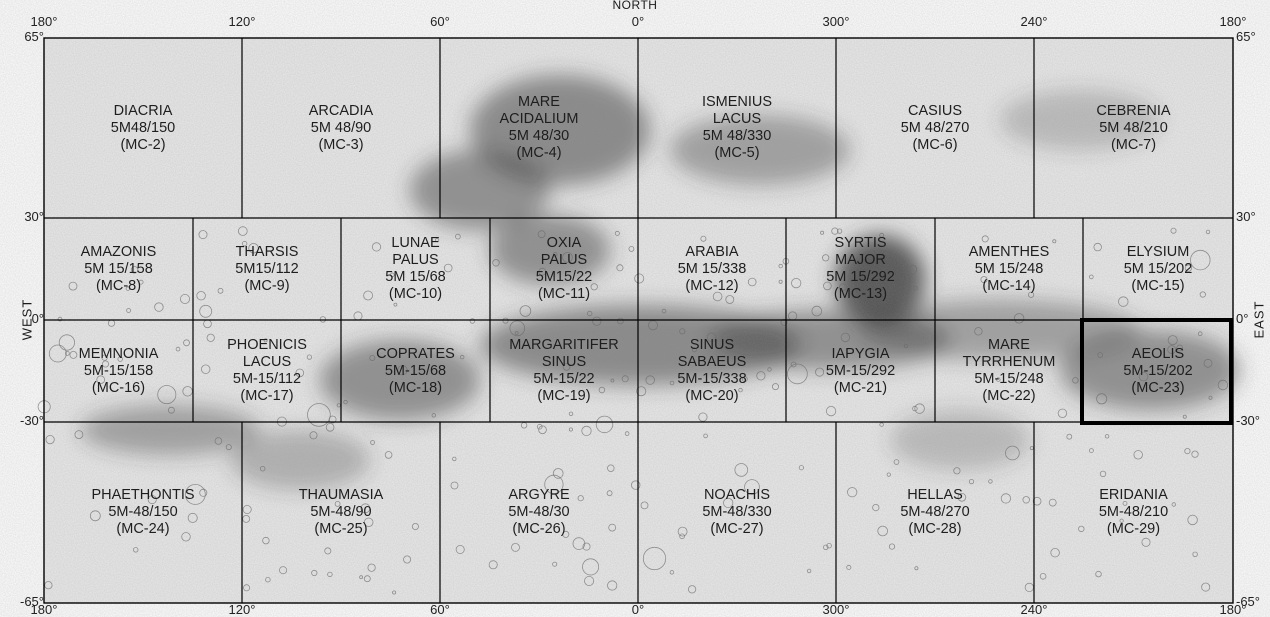 This screenshot has width=1270, height=617. Describe the element at coordinates (860, 260) in the screenshot. I see `quadrangle-code: MAJOR` at that location.